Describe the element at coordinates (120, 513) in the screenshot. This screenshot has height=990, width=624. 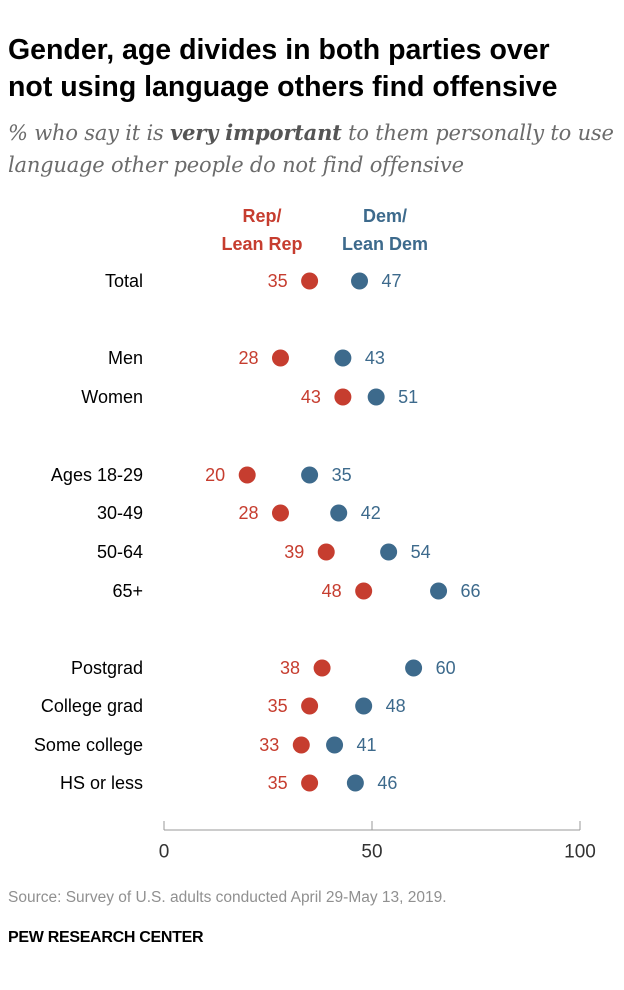
I see `category-label: 30-49` at that location.